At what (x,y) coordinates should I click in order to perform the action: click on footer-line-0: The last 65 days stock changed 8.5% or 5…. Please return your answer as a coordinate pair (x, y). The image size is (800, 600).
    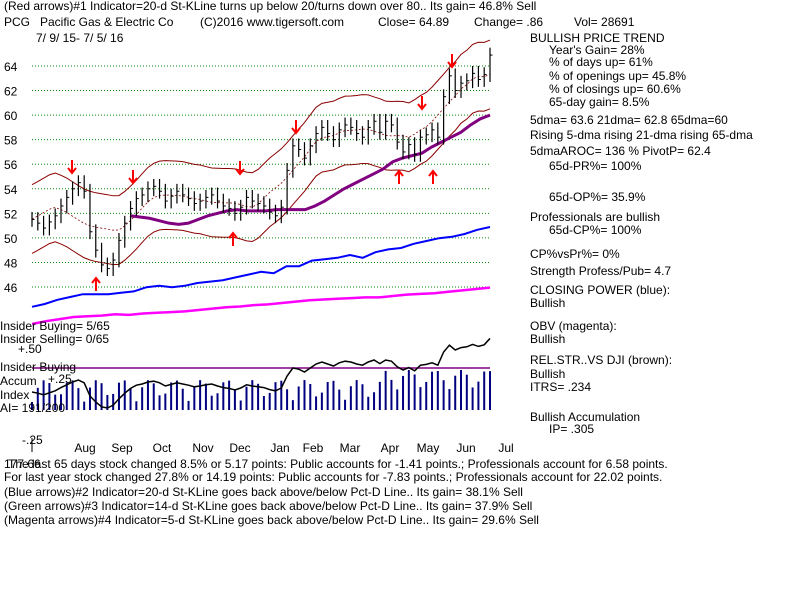
    Looking at the image, I should click on (338, 464).